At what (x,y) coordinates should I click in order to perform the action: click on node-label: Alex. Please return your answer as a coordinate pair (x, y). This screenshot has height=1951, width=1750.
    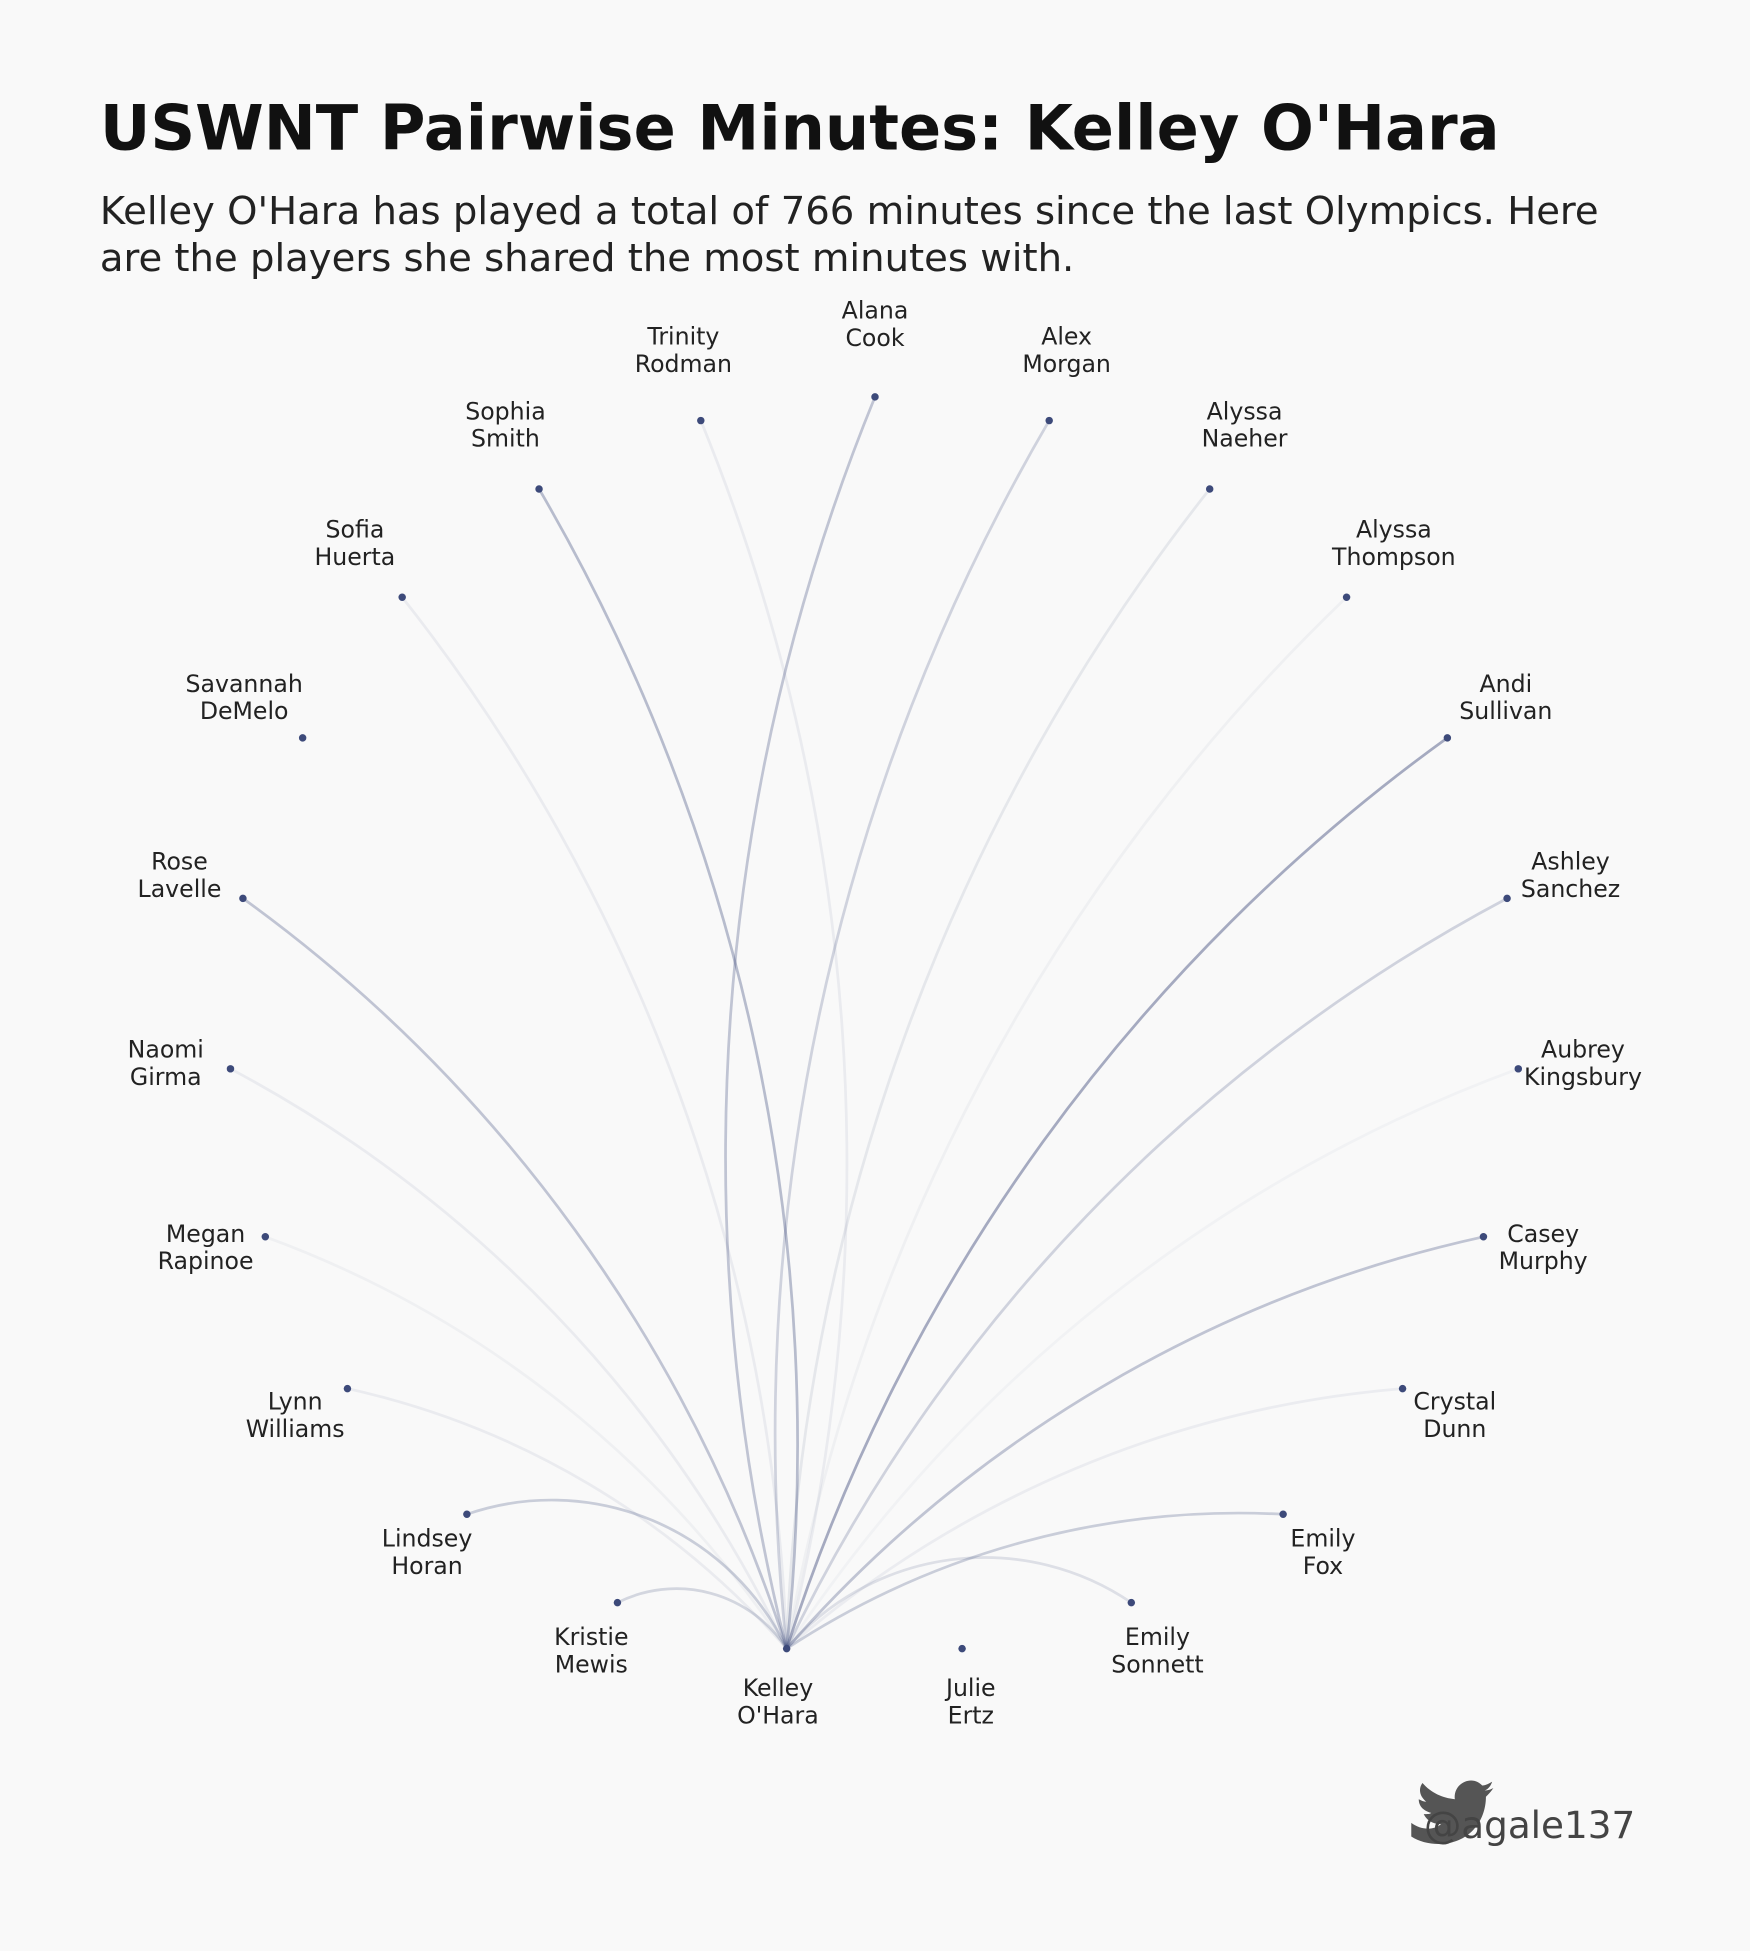
    Looking at the image, I should click on (1066, 337).